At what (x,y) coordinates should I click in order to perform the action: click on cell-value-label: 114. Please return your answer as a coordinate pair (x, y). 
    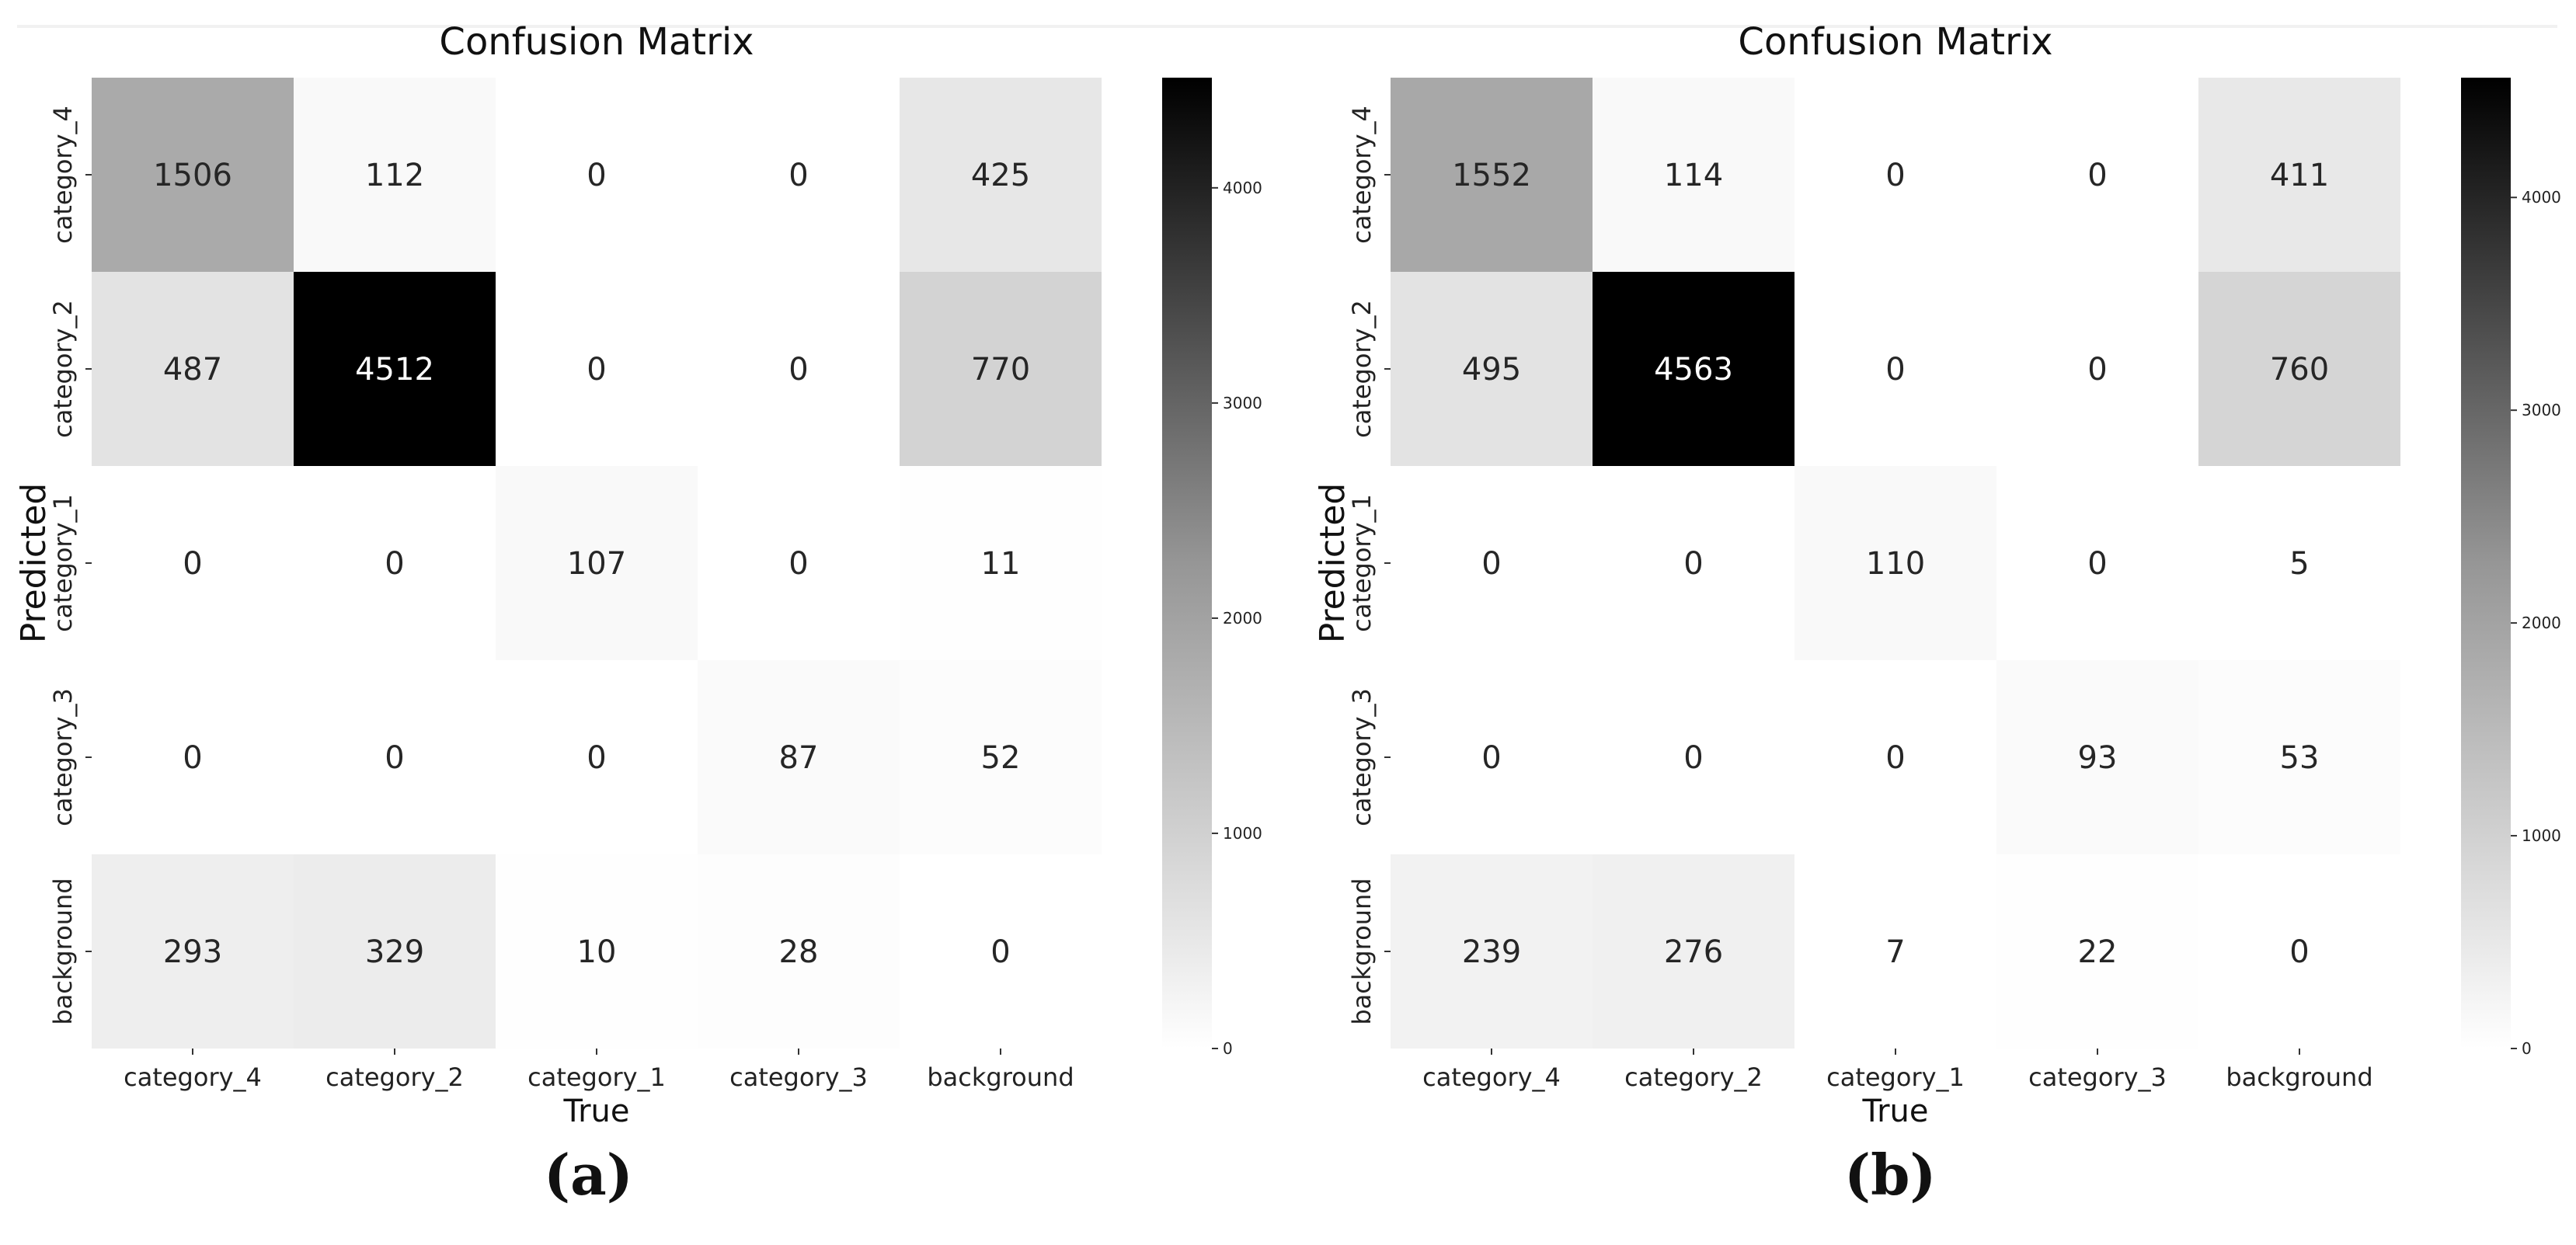
    Looking at the image, I should click on (1693, 176).